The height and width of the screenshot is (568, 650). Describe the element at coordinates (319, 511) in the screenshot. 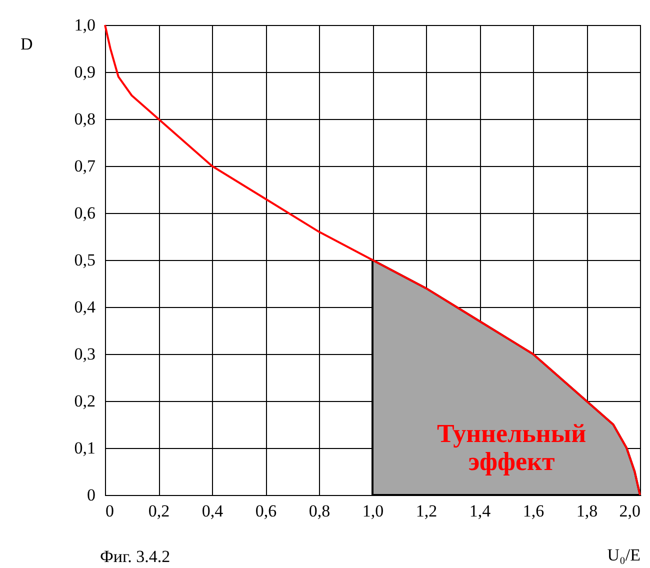

I see `x-tick-label: 0,8` at that location.